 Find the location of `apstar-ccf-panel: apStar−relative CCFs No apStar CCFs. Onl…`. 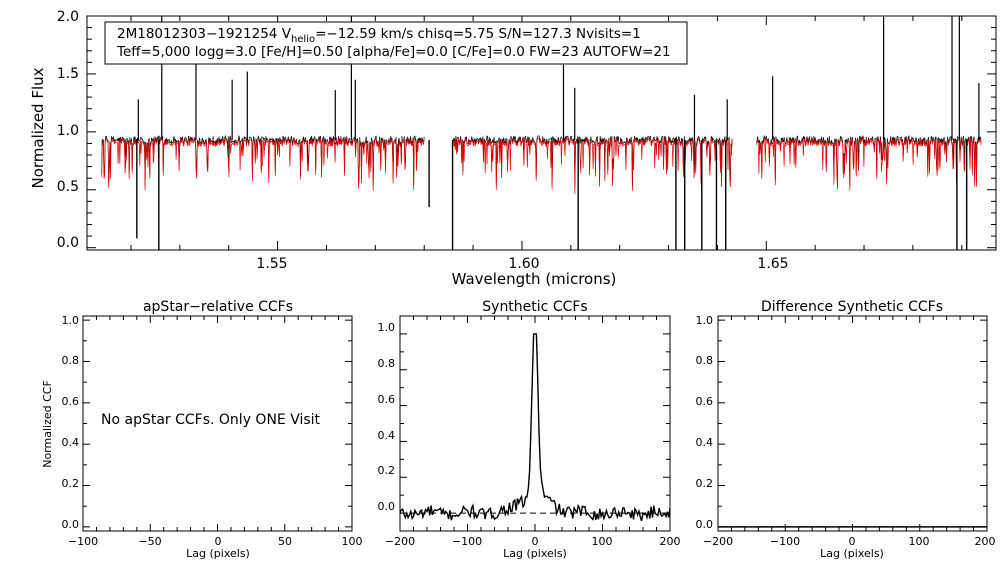

apstar-ccf-panel: apStar−relative CCFs No apStar CCFs. Onl… is located at coordinates (202, 429).